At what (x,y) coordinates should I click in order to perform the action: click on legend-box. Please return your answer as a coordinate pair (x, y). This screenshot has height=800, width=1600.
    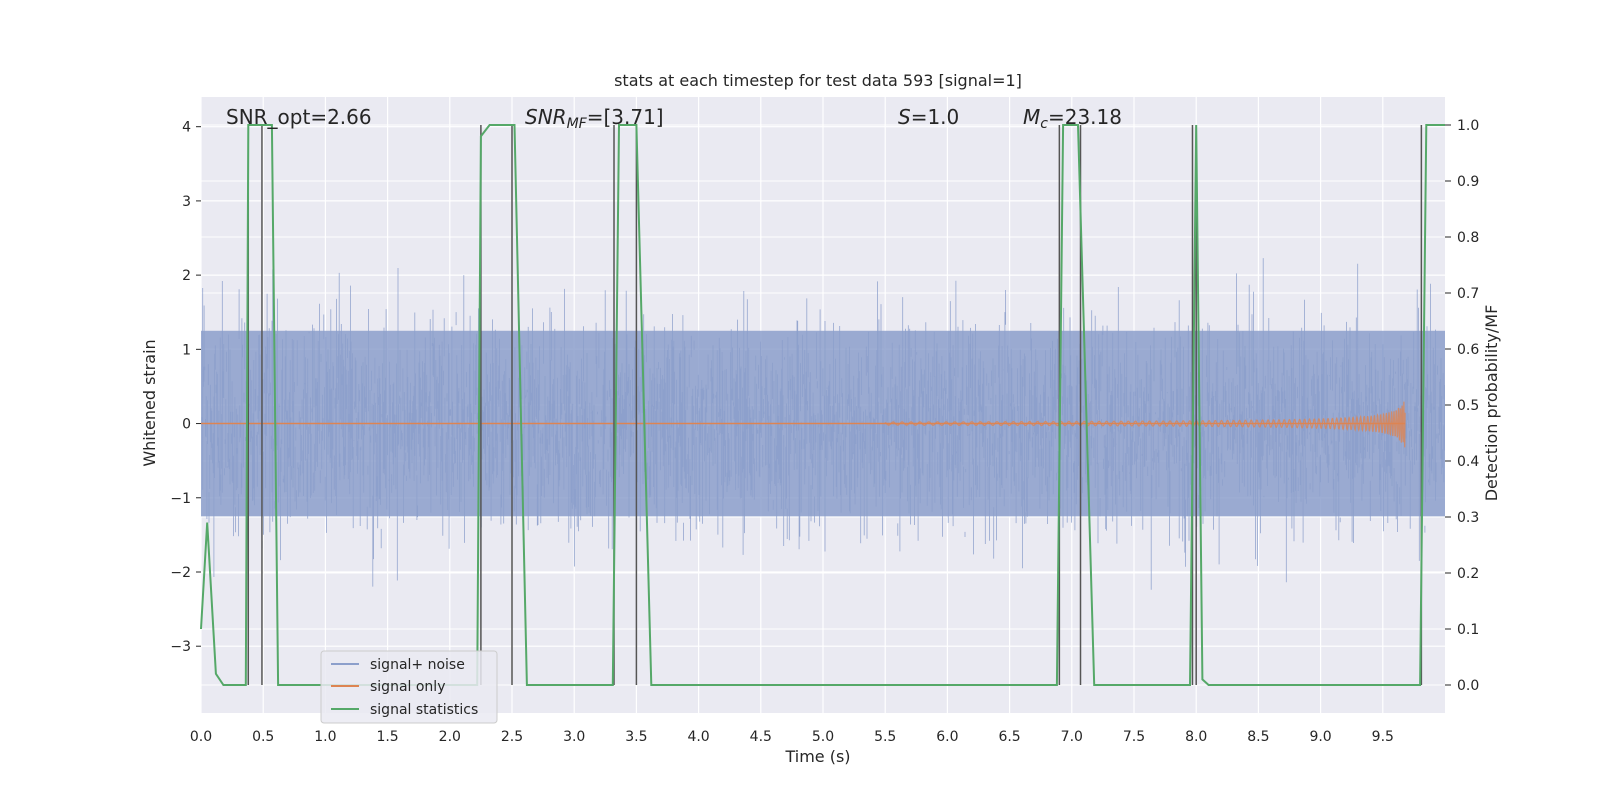
    Looking at the image, I should click on (409, 687).